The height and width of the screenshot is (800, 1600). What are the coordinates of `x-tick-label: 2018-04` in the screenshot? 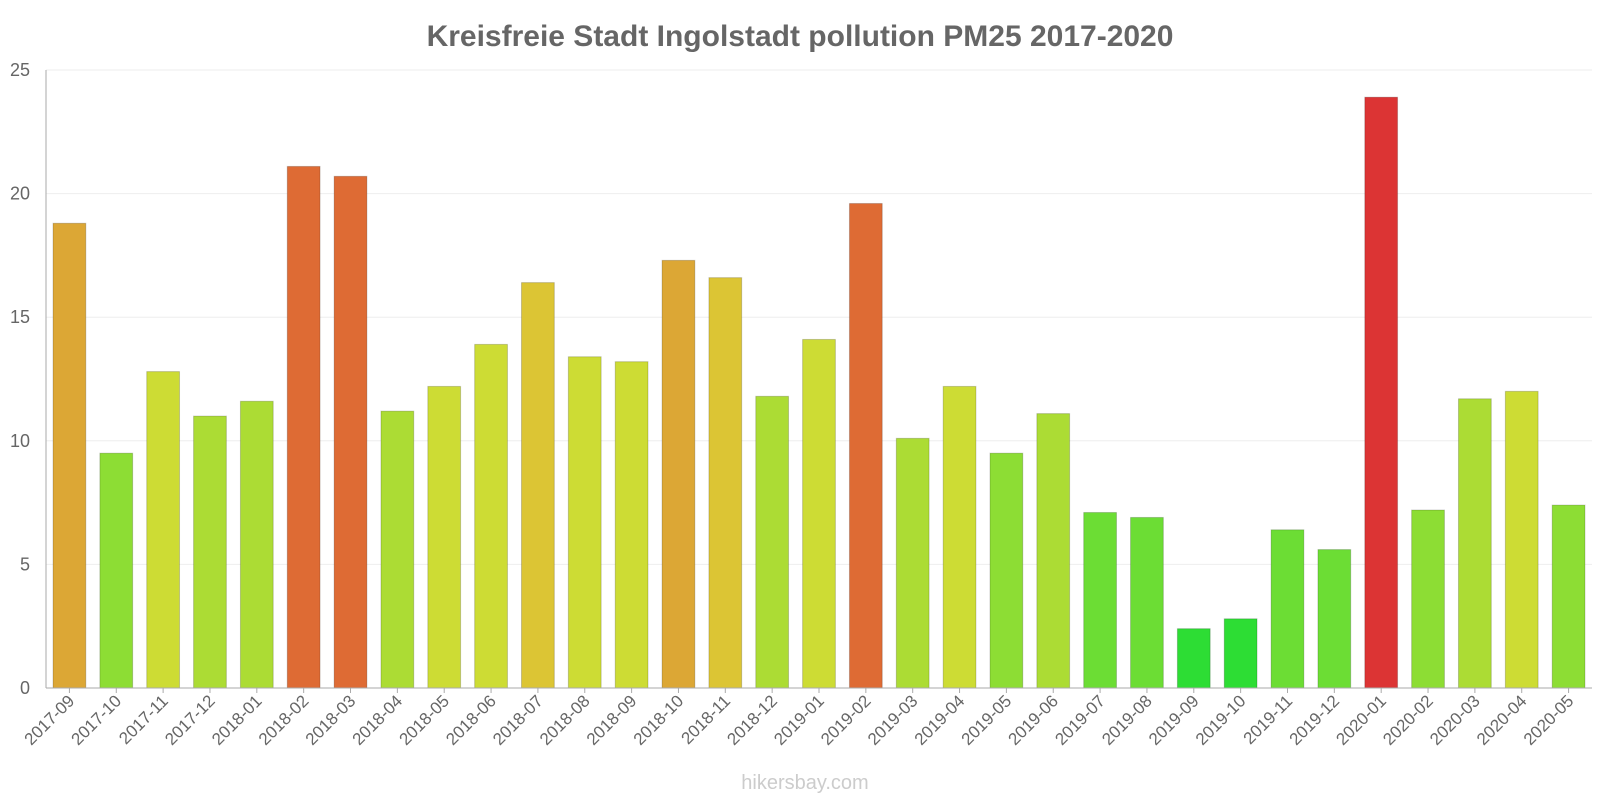 It's located at (378, 720).